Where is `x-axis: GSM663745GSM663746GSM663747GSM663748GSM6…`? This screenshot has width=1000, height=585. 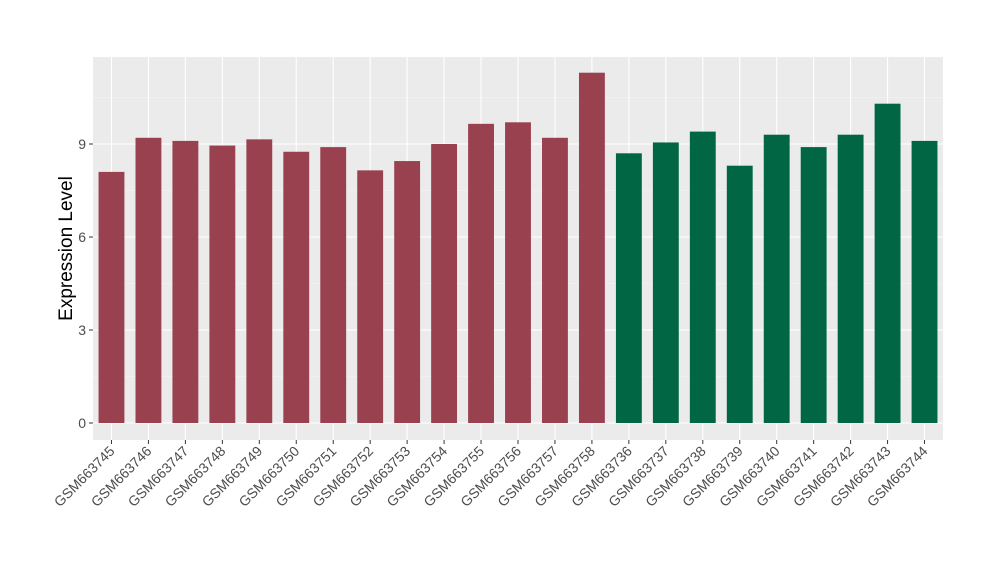
x-axis: GSM663745GSM663746GSM663747GSM663748GSM6… is located at coordinates (491, 475).